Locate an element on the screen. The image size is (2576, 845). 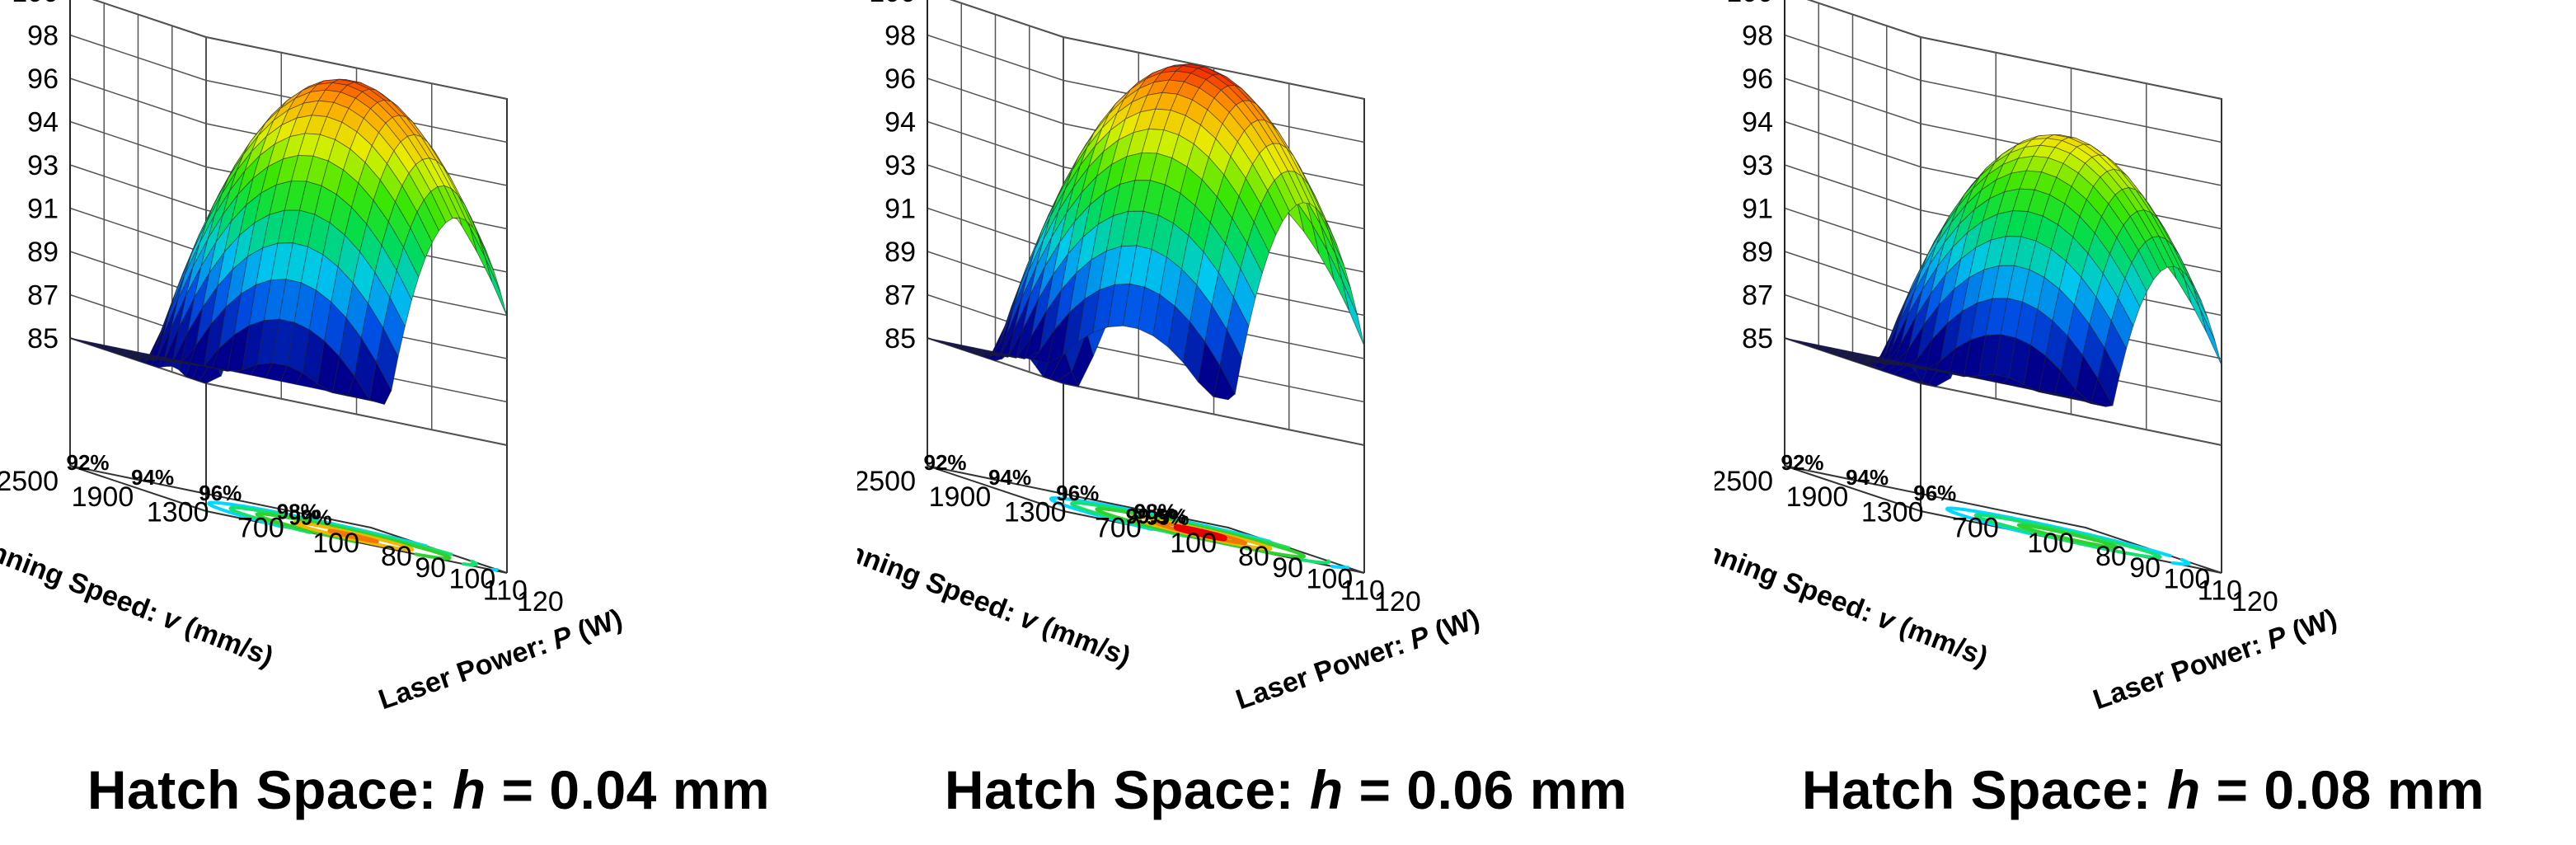
chart-caption: Hatch Space: h = 0.08 mm is located at coordinates (2143, 789).